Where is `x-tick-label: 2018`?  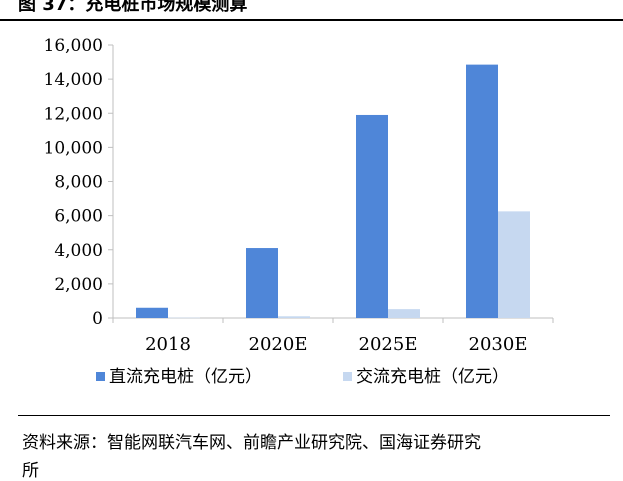
x-tick-label: 2018 is located at coordinates (168, 344).